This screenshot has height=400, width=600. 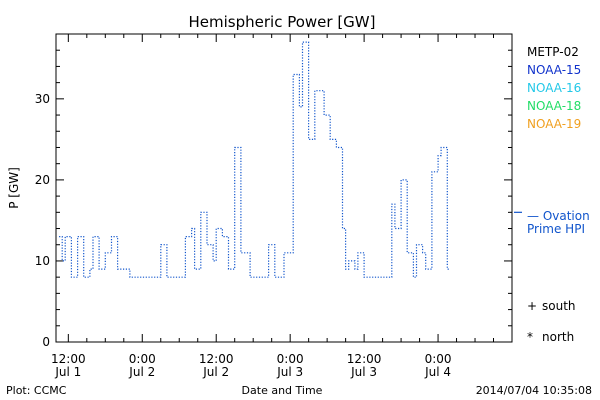 What do you see at coordinates (282, 390) in the screenshot?
I see `footer-center: Date and Time` at bounding box center [282, 390].